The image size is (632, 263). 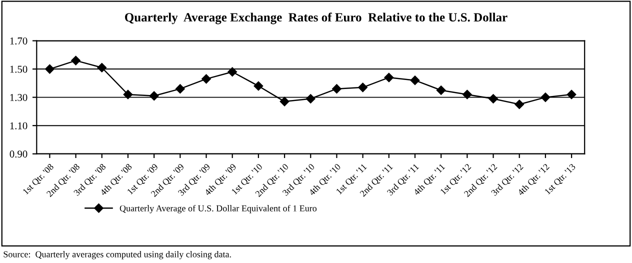 What do you see at coordinates (117, 255) in the screenshot?
I see `source-note: Source: Quarterly averages computed using daily closing data.` at bounding box center [117, 255].